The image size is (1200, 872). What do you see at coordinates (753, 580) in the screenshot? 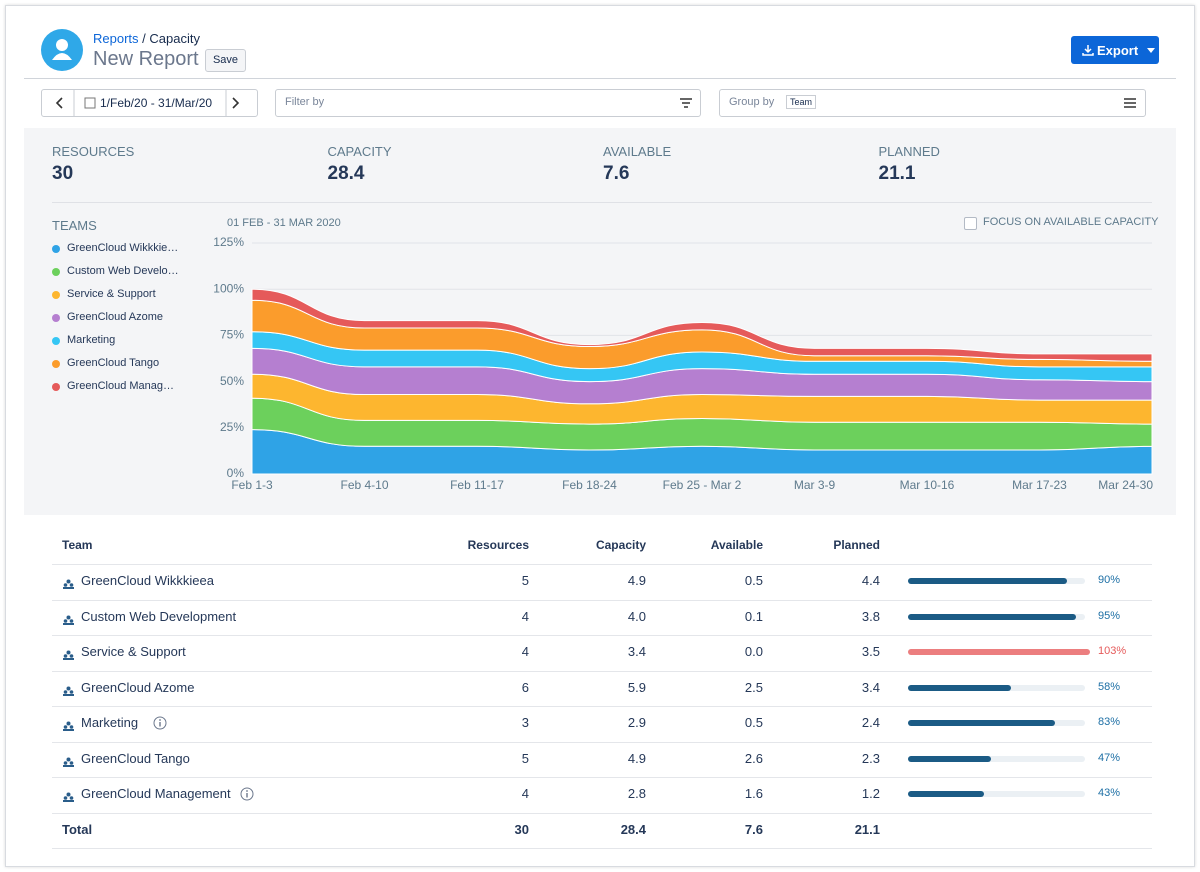
I see `table-cell: 0.5` at bounding box center [753, 580].